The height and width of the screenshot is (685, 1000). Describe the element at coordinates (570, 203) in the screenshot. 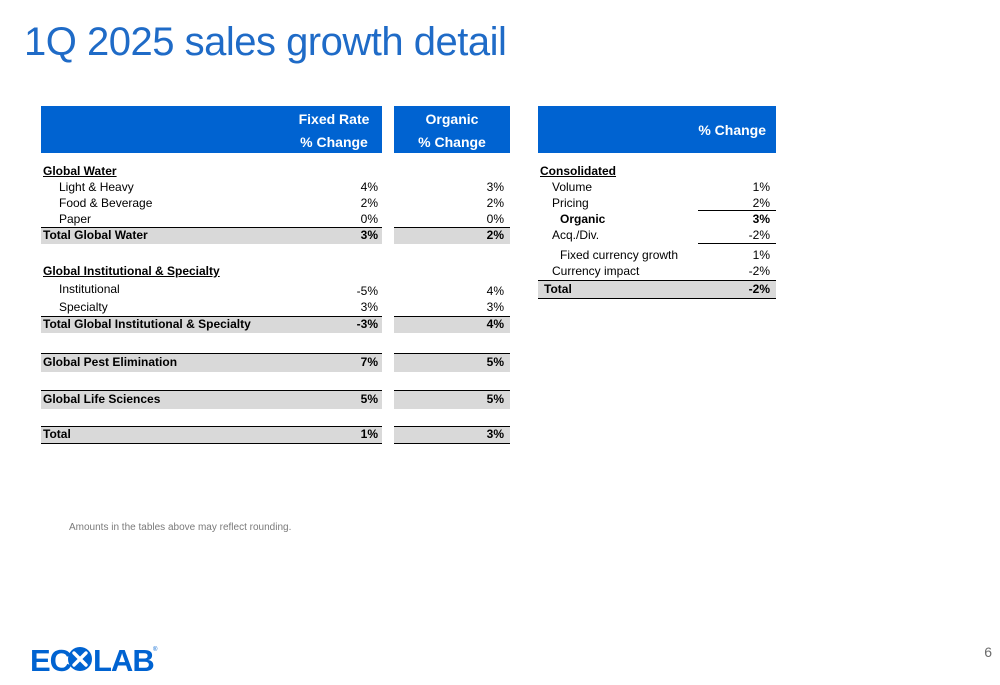

I see `pricing-label: Pricing` at that location.